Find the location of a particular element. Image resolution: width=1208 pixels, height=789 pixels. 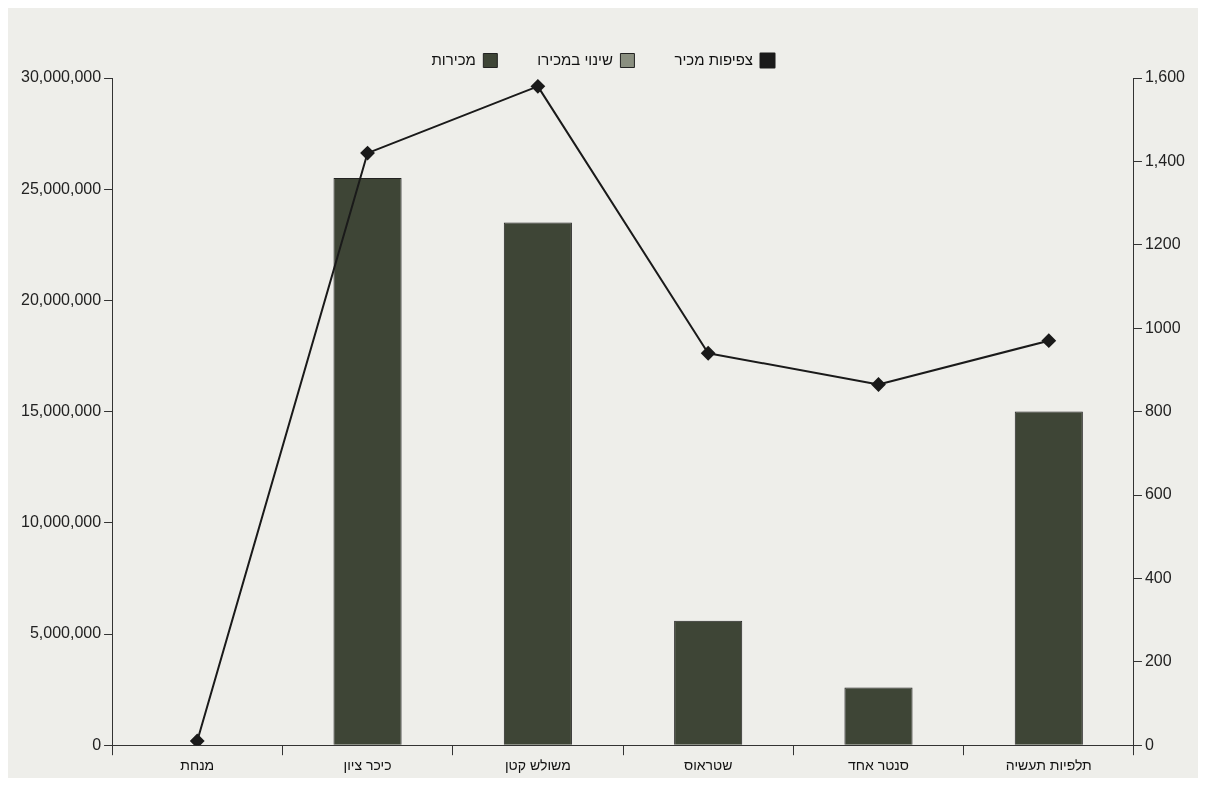

x-tick-label: משולש קטן is located at coordinates (537, 765).